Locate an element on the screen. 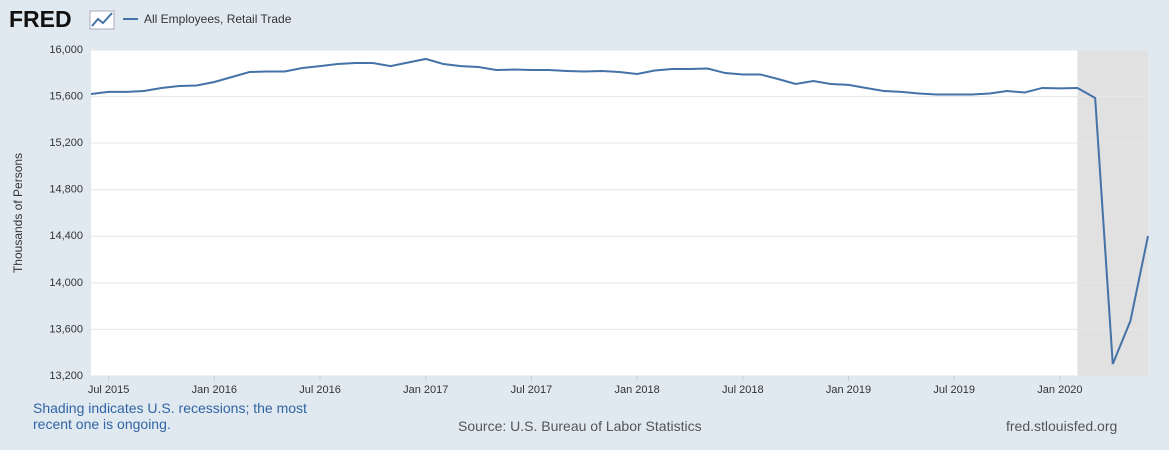  x-tick-label: Jul 2015 is located at coordinates (109, 390).